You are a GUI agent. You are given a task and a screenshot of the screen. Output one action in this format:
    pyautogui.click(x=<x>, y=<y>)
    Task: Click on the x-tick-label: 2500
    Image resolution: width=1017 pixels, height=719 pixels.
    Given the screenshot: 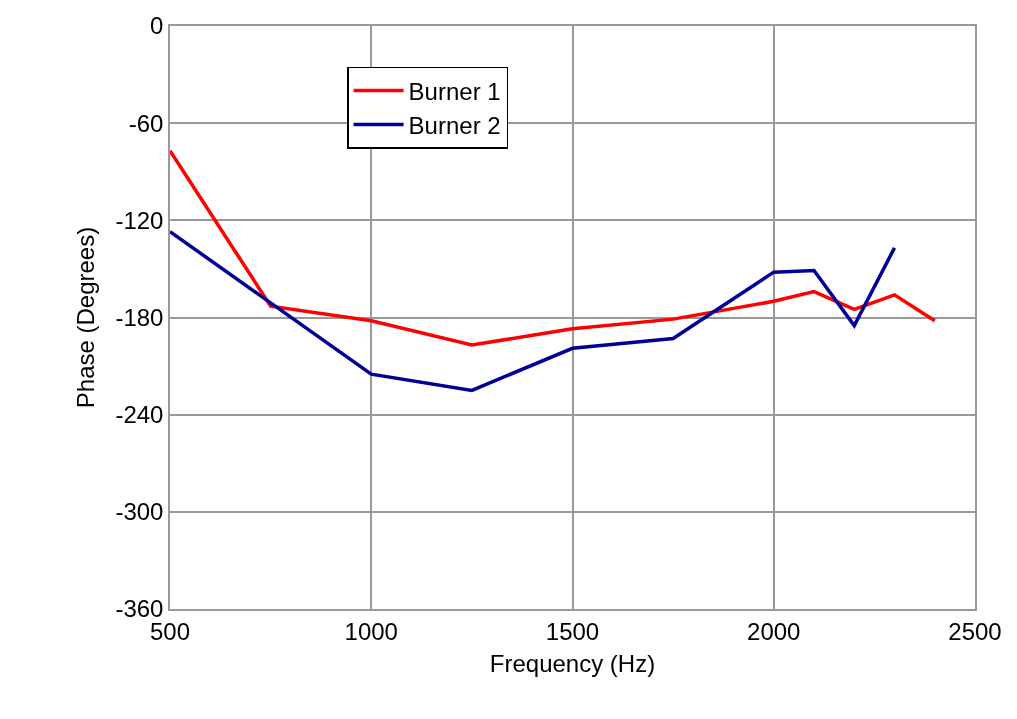 What is the action you would take?
    pyautogui.click(x=975, y=631)
    